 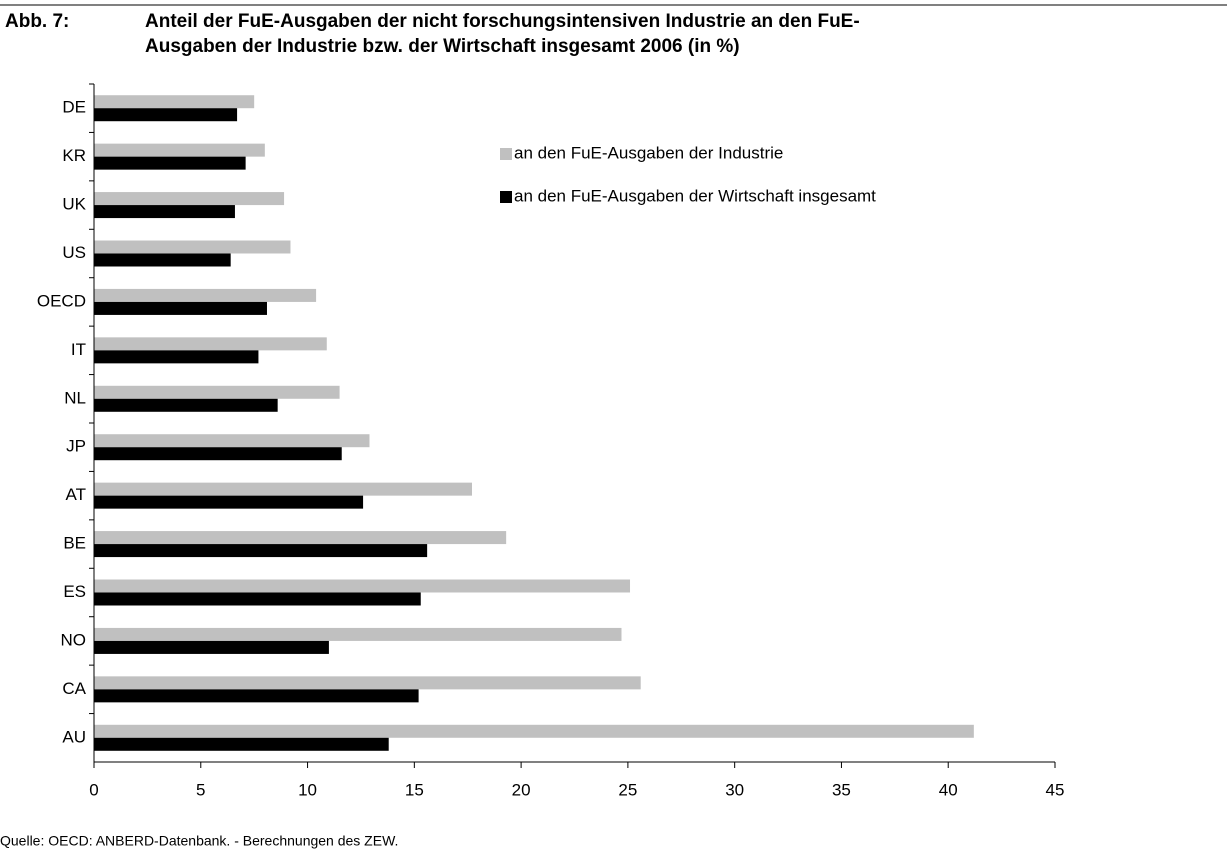 I want to click on x-tick-label: 30, so click(x=734, y=789).